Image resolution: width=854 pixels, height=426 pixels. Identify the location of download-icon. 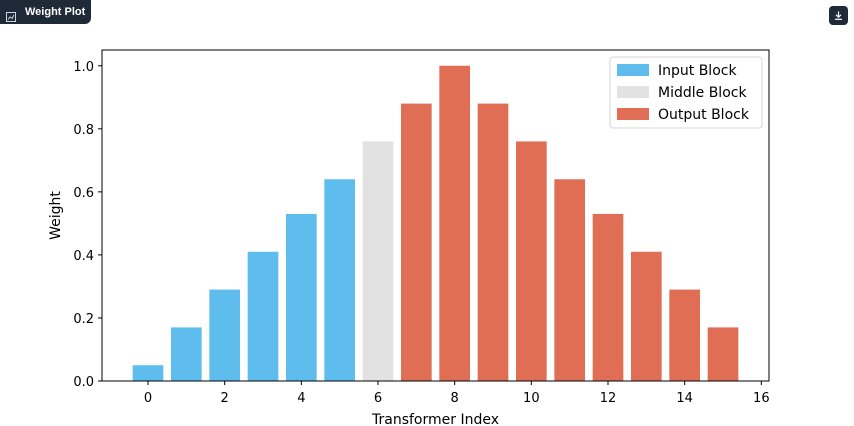
(838, 15).